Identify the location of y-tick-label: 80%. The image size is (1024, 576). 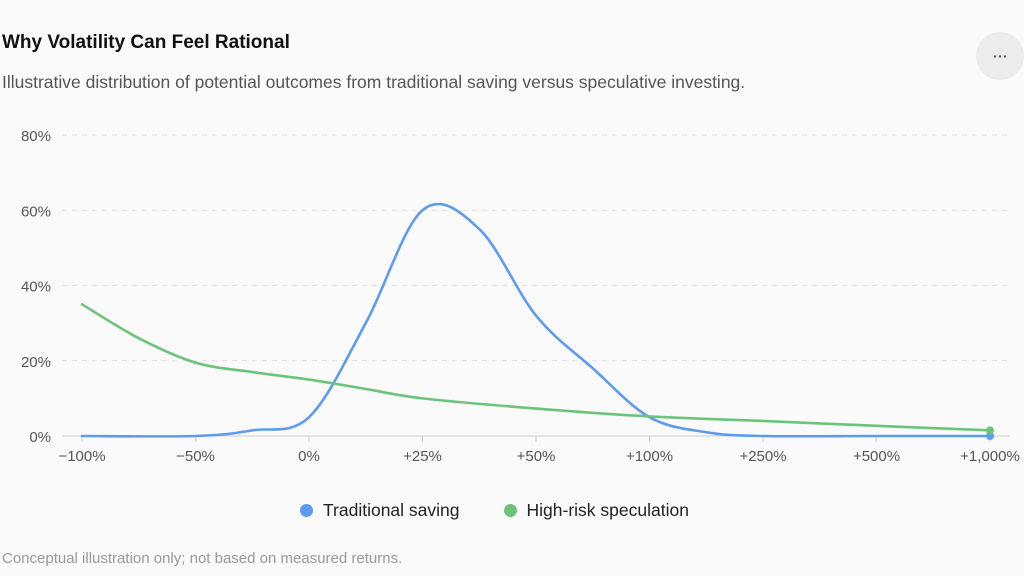
(36, 136).